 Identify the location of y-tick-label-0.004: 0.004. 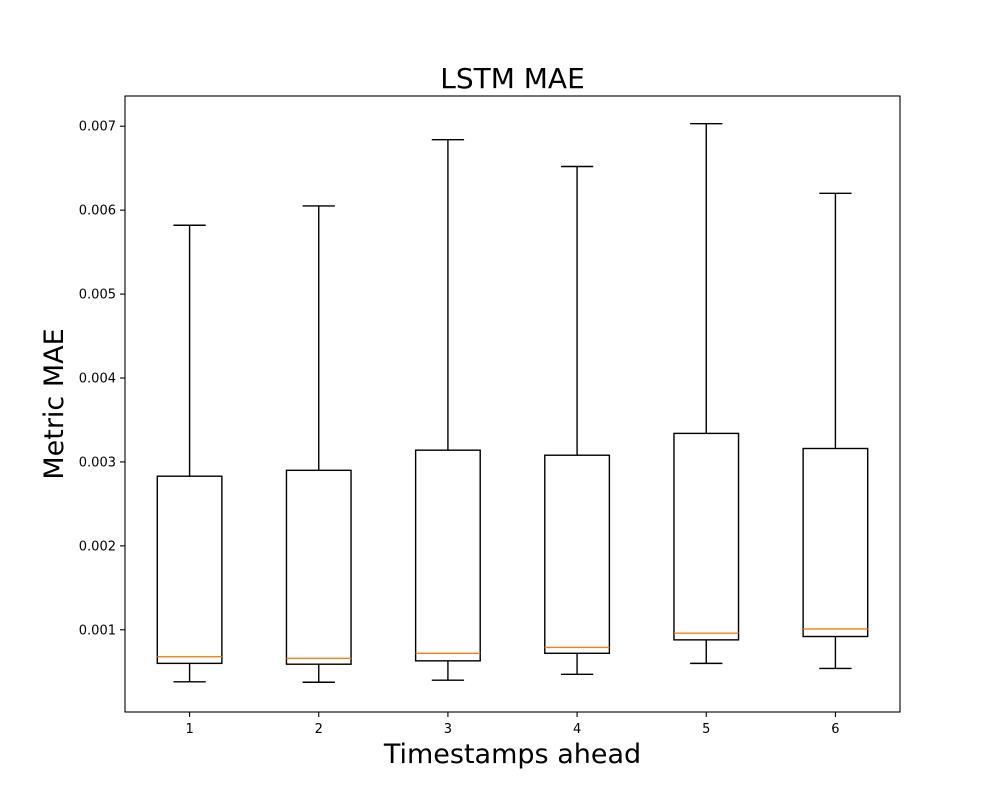
(97, 379).